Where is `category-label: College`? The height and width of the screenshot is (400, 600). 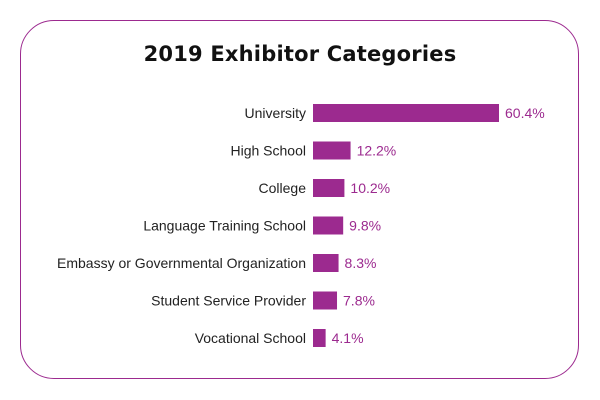 category-label: College is located at coordinates (283, 188).